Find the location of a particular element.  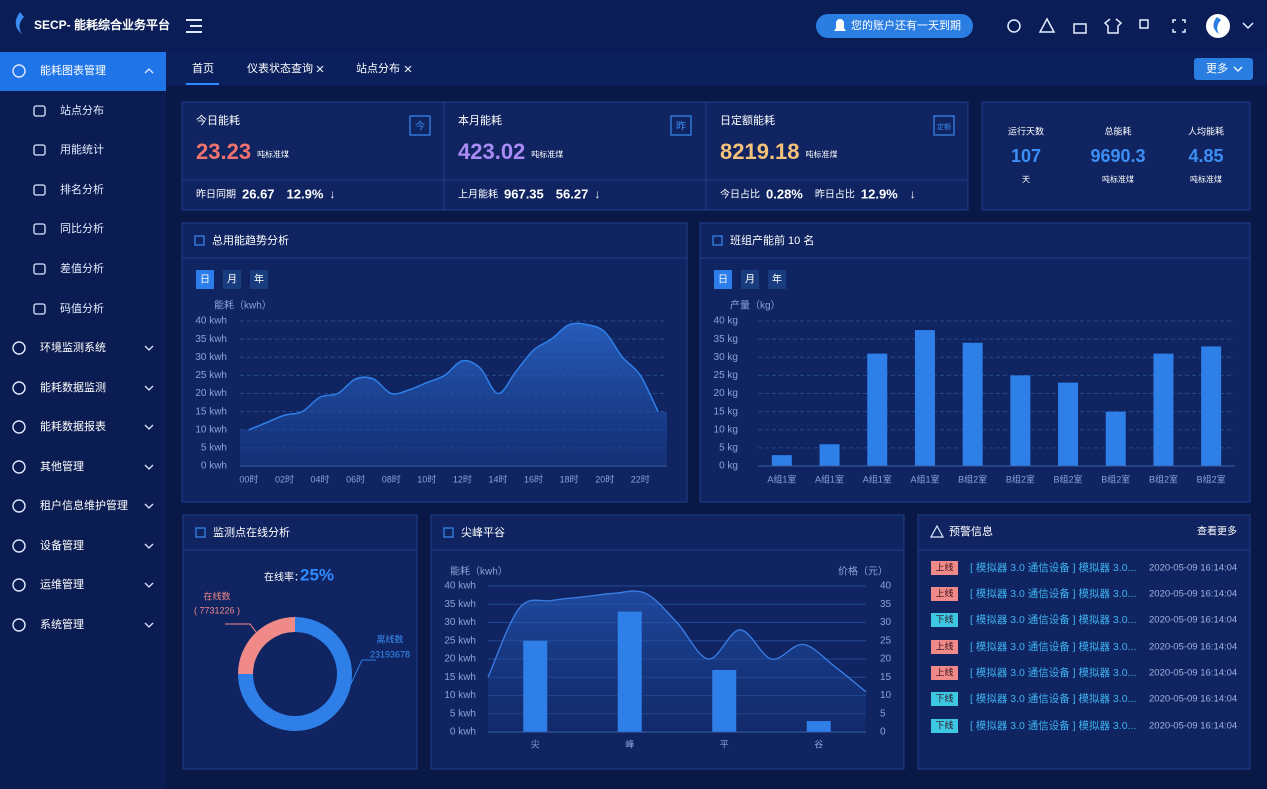

x-tick-label: 00时 is located at coordinates (248, 478).